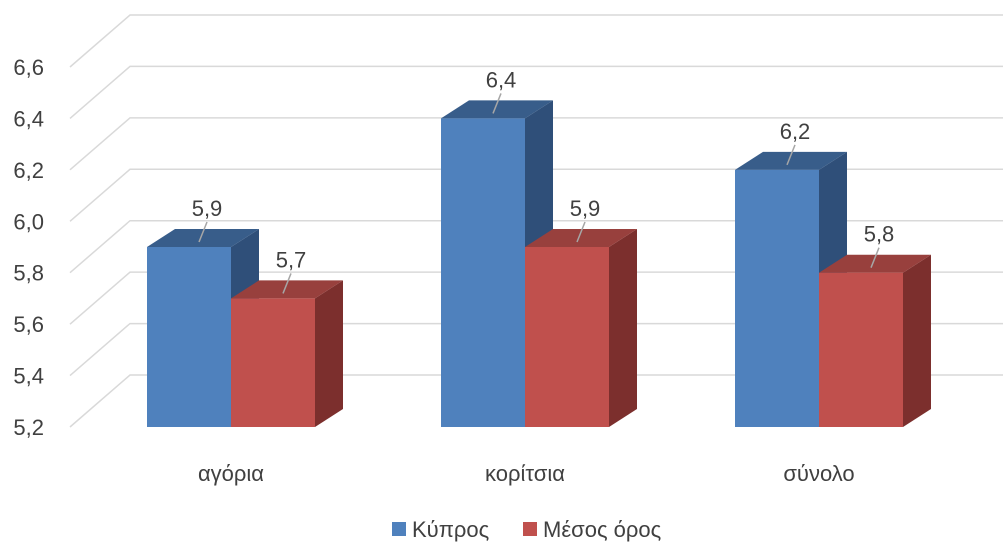  I want to click on y-tick-label: 5,4, so click(28, 376).